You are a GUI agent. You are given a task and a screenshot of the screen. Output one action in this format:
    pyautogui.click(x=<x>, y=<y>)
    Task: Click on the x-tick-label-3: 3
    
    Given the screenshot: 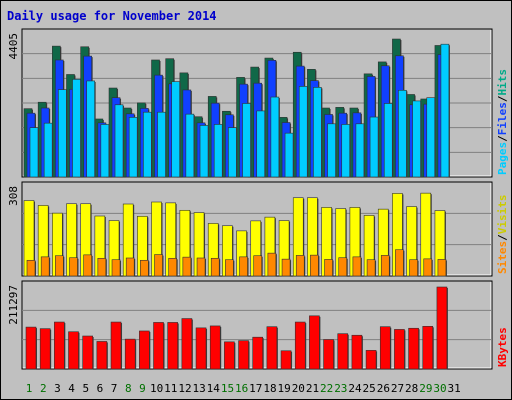 What is the action you would take?
    pyautogui.click(x=57, y=388)
    